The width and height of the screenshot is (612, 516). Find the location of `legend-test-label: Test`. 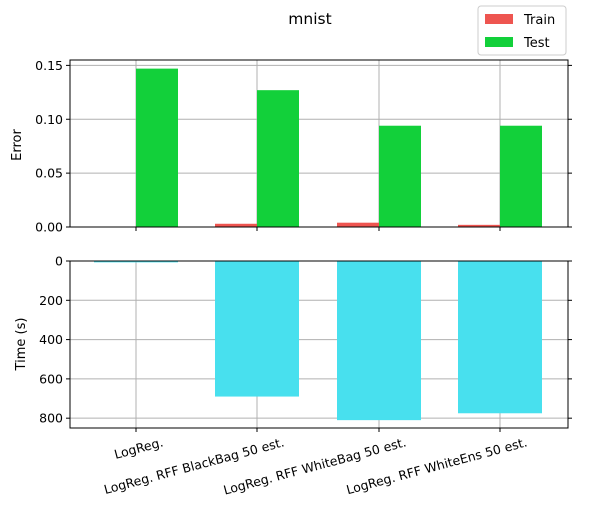

legend-test-label: Test is located at coordinates (536, 43).